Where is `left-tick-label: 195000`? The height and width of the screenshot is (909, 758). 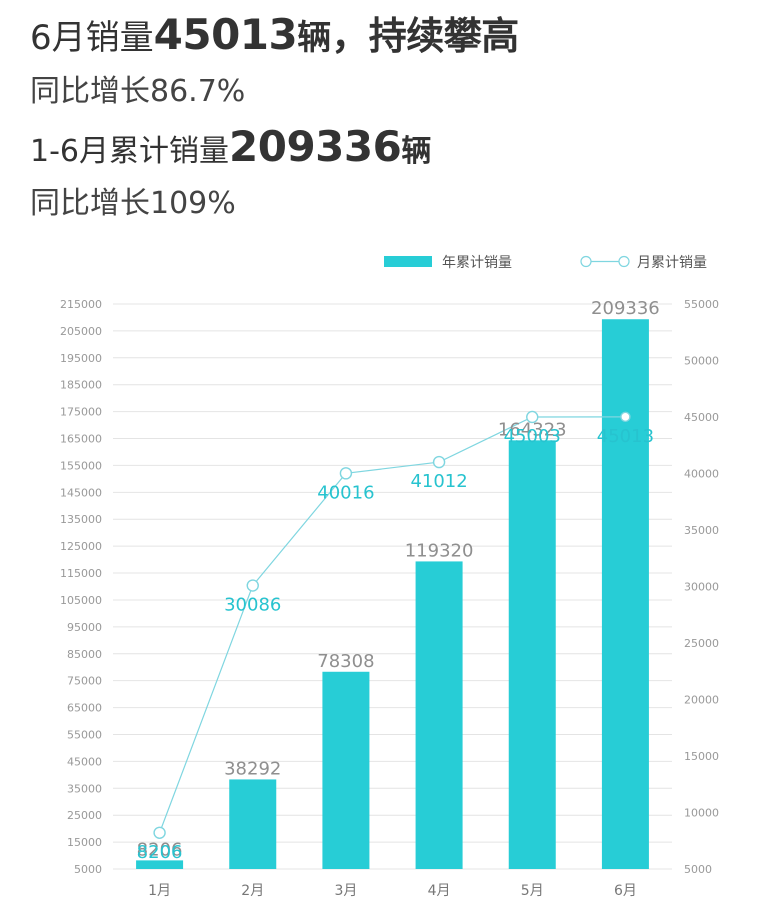 left-tick-label: 195000 is located at coordinates (81, 358).